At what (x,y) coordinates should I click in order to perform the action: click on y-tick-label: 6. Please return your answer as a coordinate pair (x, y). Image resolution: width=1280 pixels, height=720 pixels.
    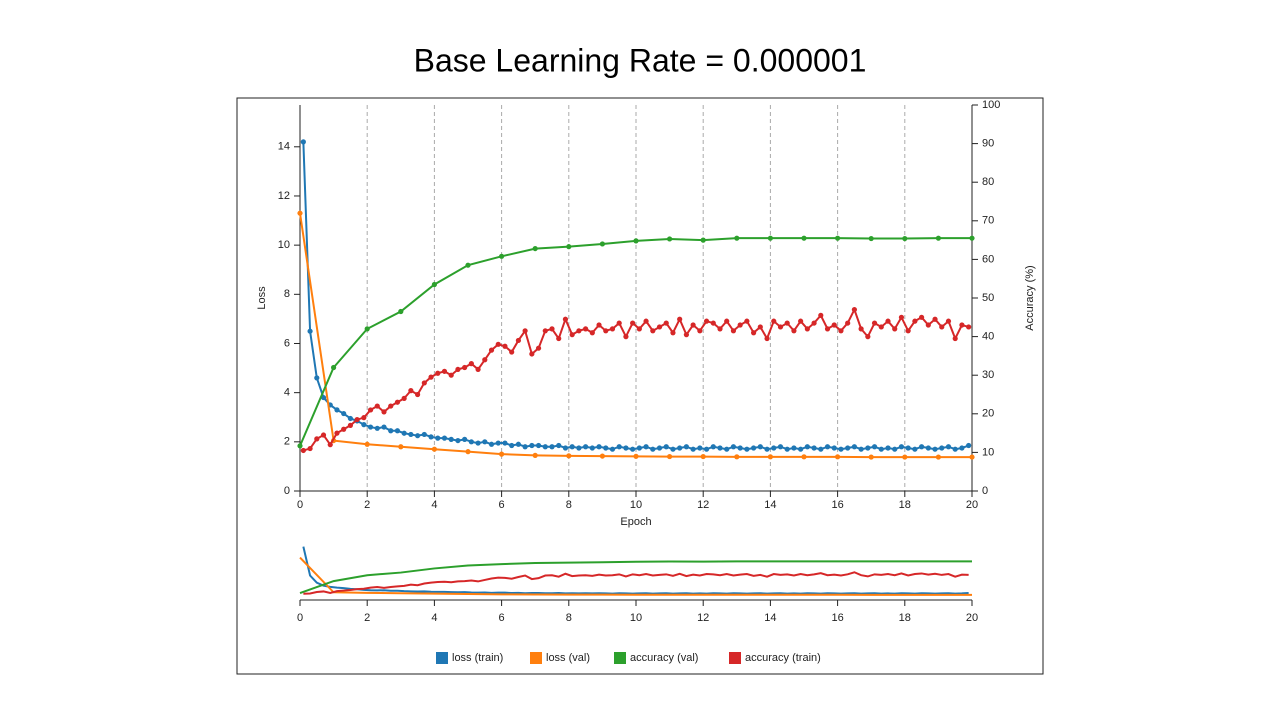
    Looking at the image, I should click on (287, 343).